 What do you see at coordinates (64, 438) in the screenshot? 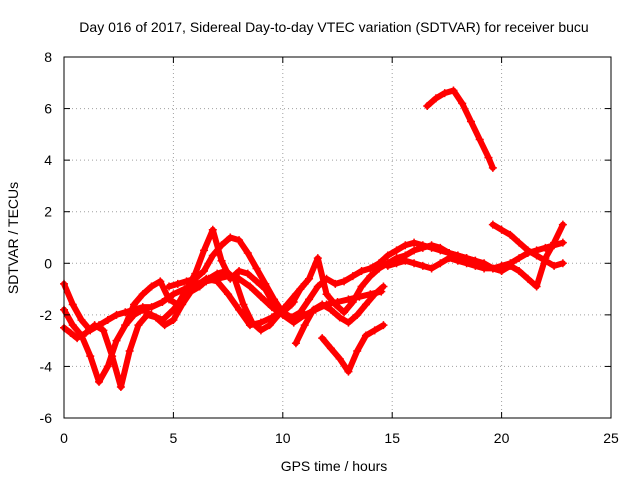
I see `x-tick-label: 0` at bounding box center [64, 438].